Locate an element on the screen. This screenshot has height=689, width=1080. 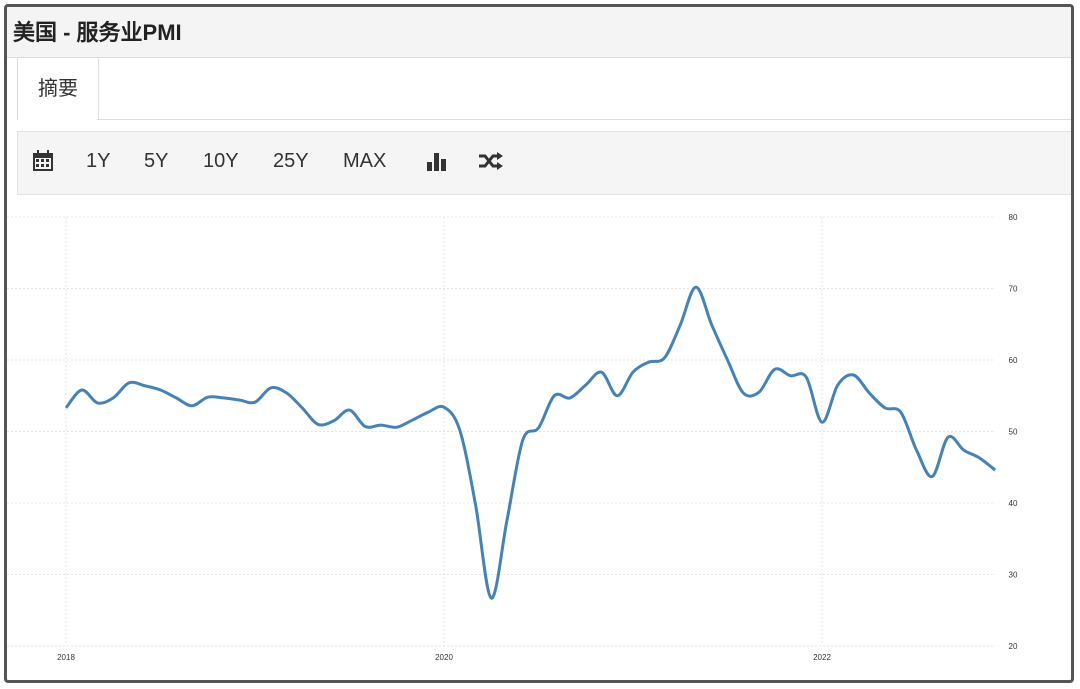
x-tick-label: 2020 is located at coordinates (444, 657).